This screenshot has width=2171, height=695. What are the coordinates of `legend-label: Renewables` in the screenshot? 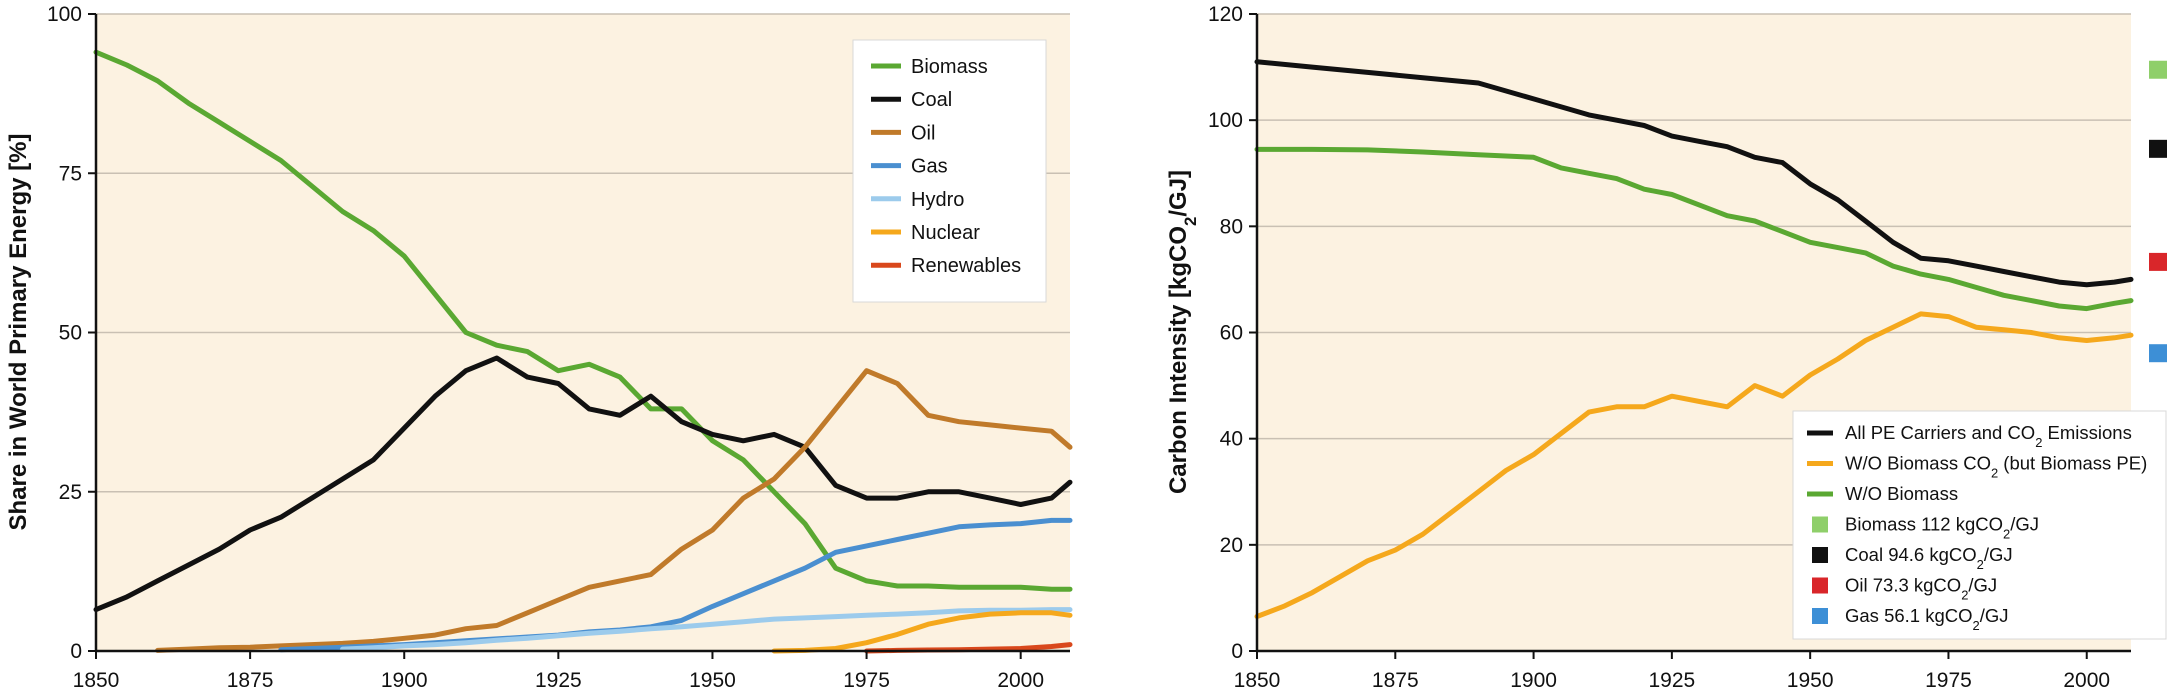 It's located at (966, 266).